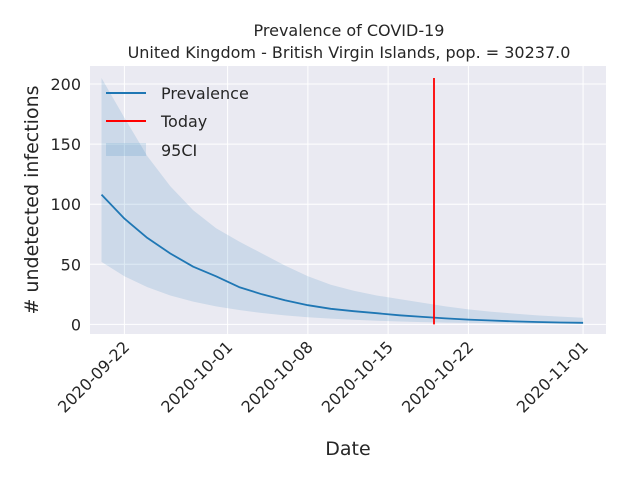  I want to click on legend-swatch-95ci, so click(126, 149).